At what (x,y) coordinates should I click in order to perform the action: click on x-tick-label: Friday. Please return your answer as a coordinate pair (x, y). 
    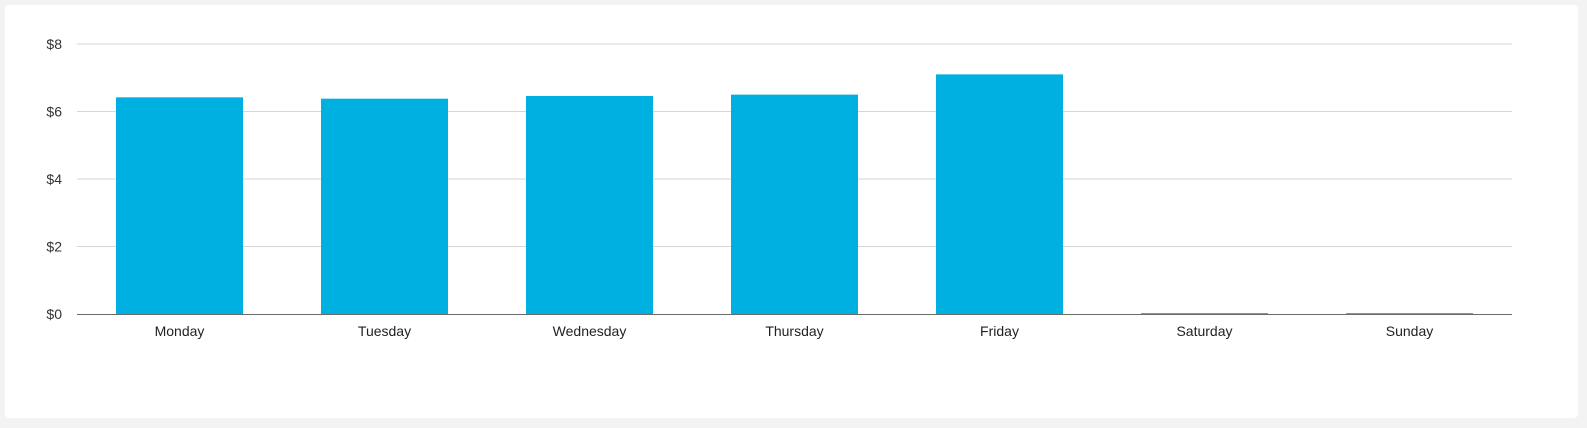
    Looking at the image, I should click on (999, 331).